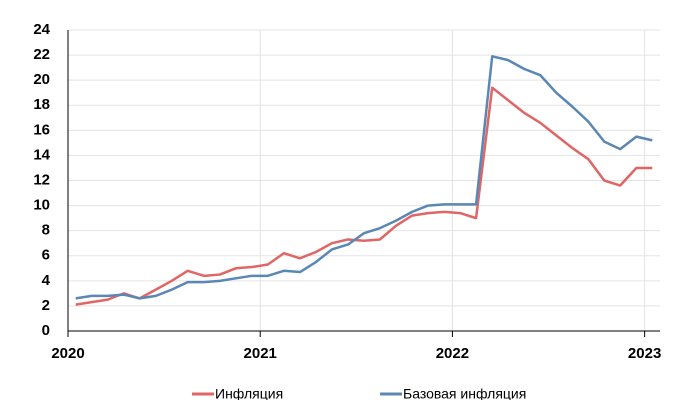 The width and height of the screenshot is (680, 400). Describe the element at coordinates (41, 129) in the screenshot. I see `y-tick-label: 16` at that location.